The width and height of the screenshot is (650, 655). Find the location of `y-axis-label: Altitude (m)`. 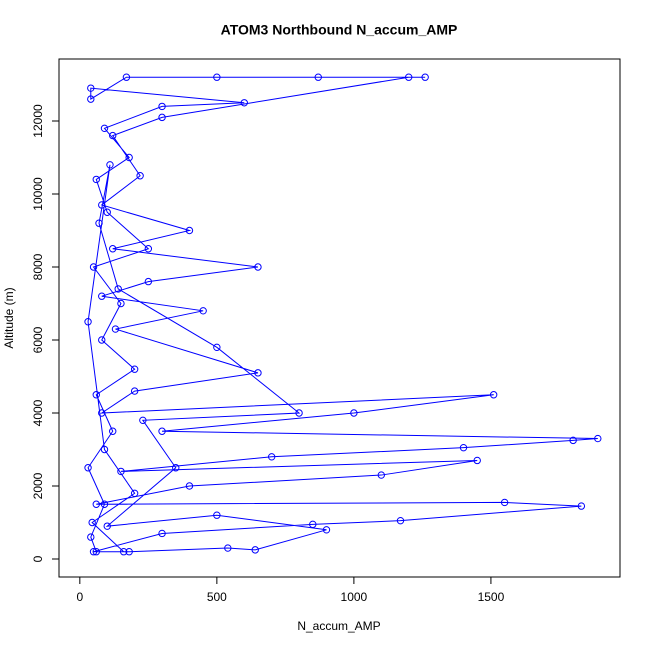

y-axis-label: Altitude (m) is located at coordinates (9, 317).